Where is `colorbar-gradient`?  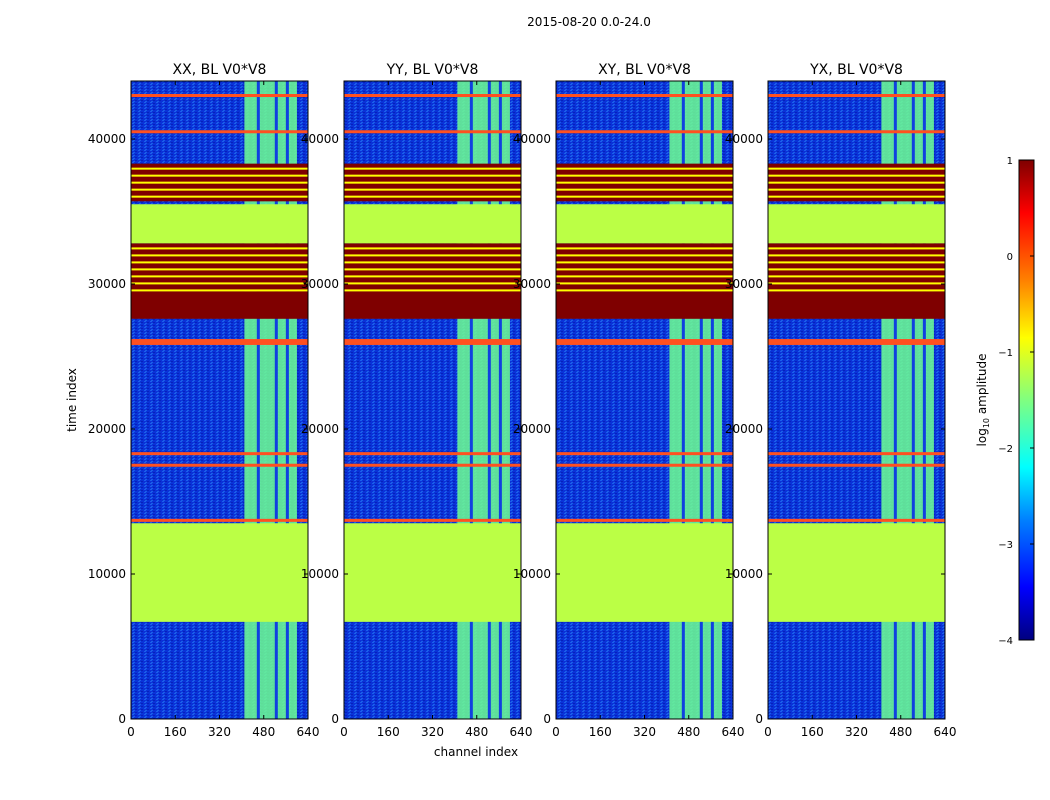 colorbar-gradient is located at coordinates (1026, 400).